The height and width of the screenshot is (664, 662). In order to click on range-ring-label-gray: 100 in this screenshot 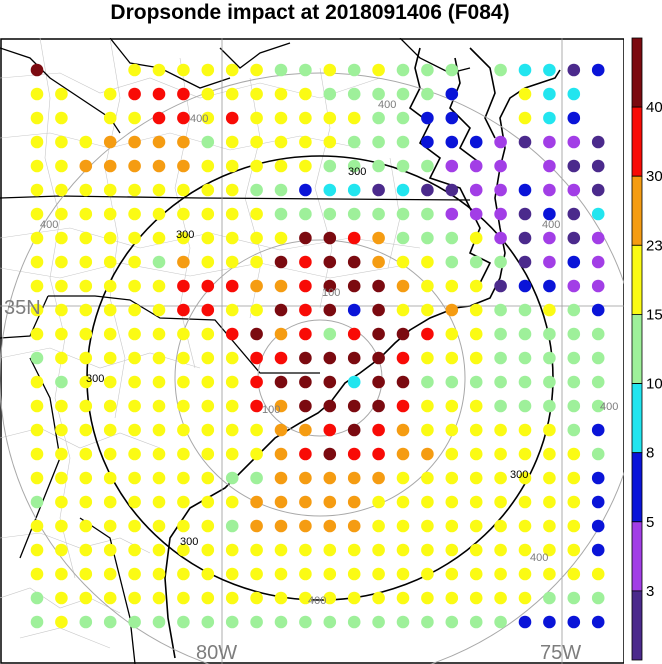, I will do `click(271, 410)`.